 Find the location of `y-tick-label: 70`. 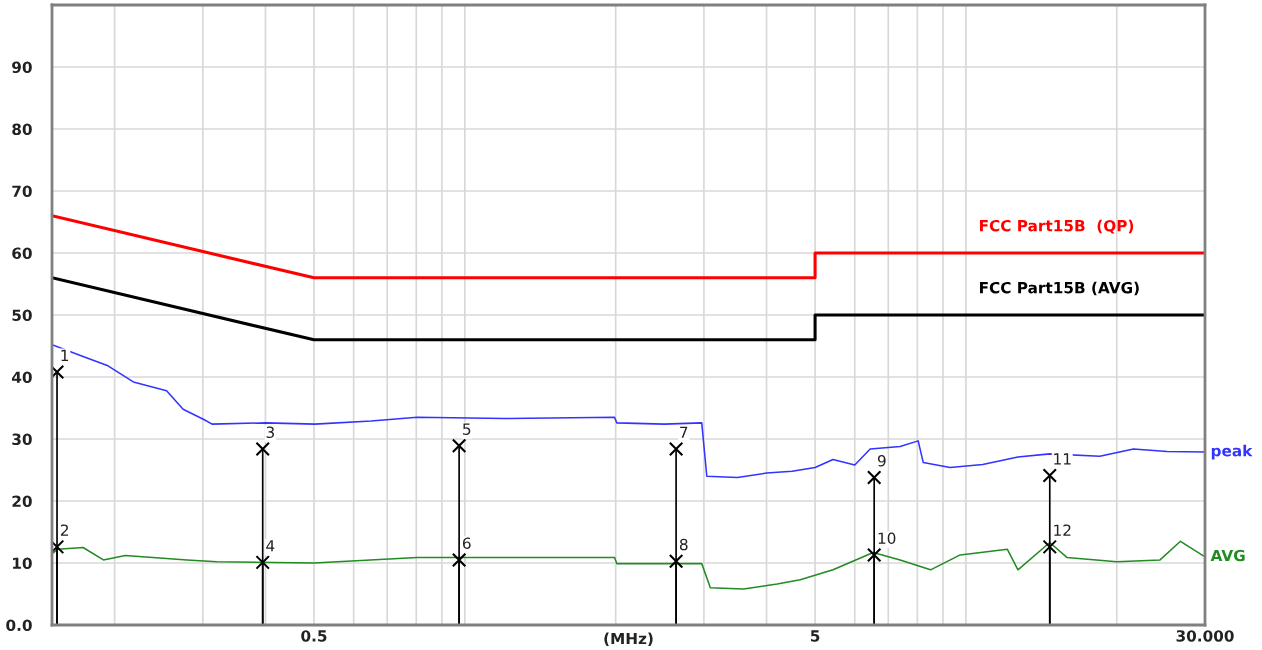

y-tick-label: 70 is located at coordinates (22, 191).